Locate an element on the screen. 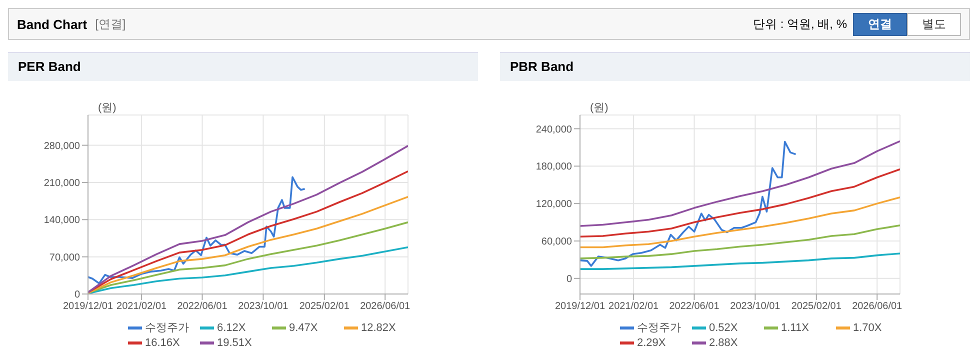 The height and width of the screenshot is (364, 978). y-tick-label: 240,000 is located at coordinates (554, 130).